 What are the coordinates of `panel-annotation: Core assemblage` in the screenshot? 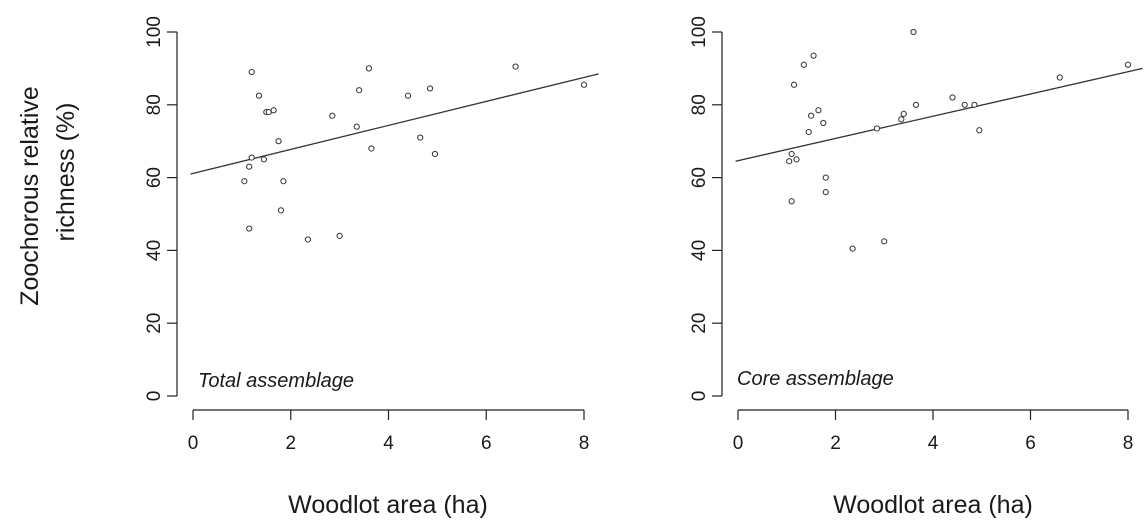 It's located at (815, 379).